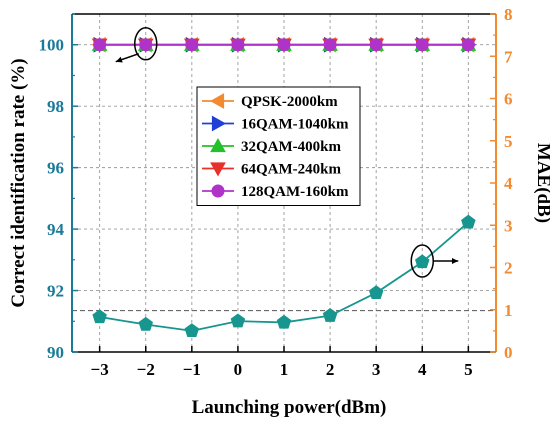  What do you see at coordinates (238, 369) in the screenshot?
I see `x-tick-label: 0` at bounding box center [238, 369].